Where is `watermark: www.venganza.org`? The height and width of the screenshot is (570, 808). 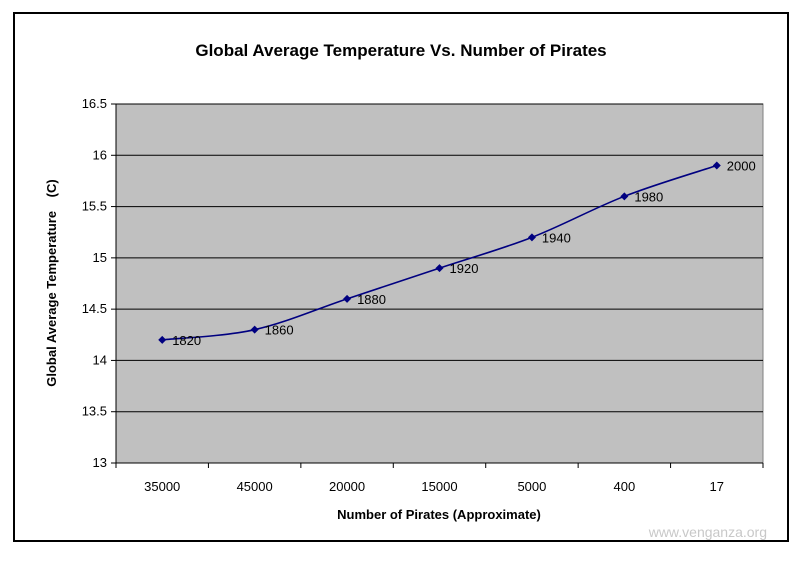 watermark: www.venganza.org is located at coordinates (707, 532).